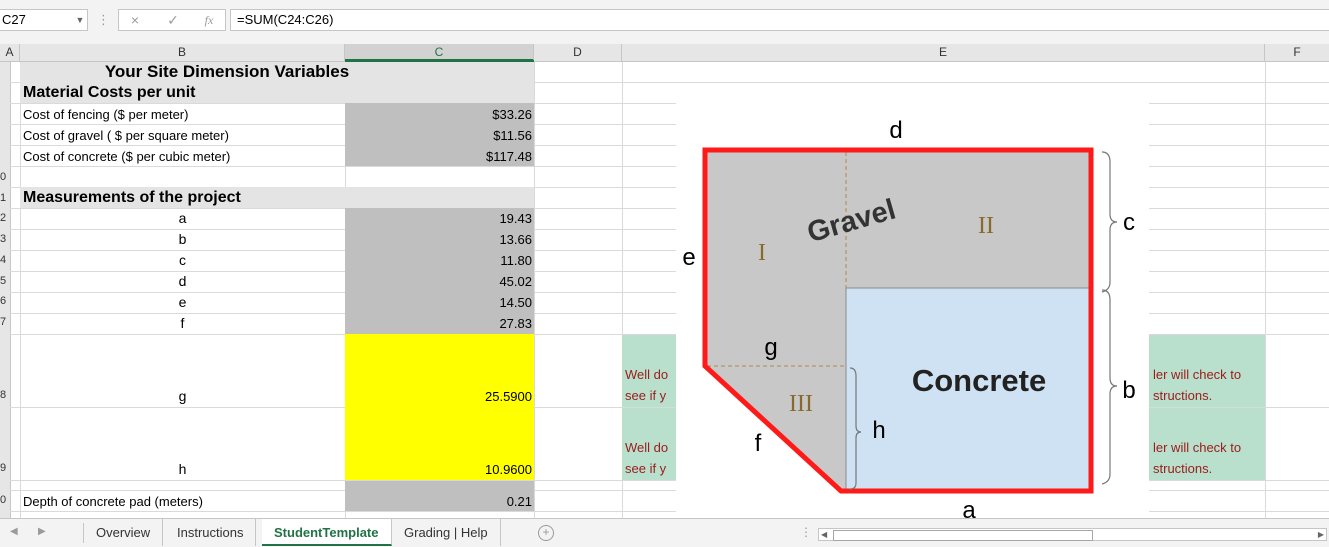 The height and width of the screenshot is (547, 1329). I want to click on feedback-h-right-2: structions., so click(1183, 468).